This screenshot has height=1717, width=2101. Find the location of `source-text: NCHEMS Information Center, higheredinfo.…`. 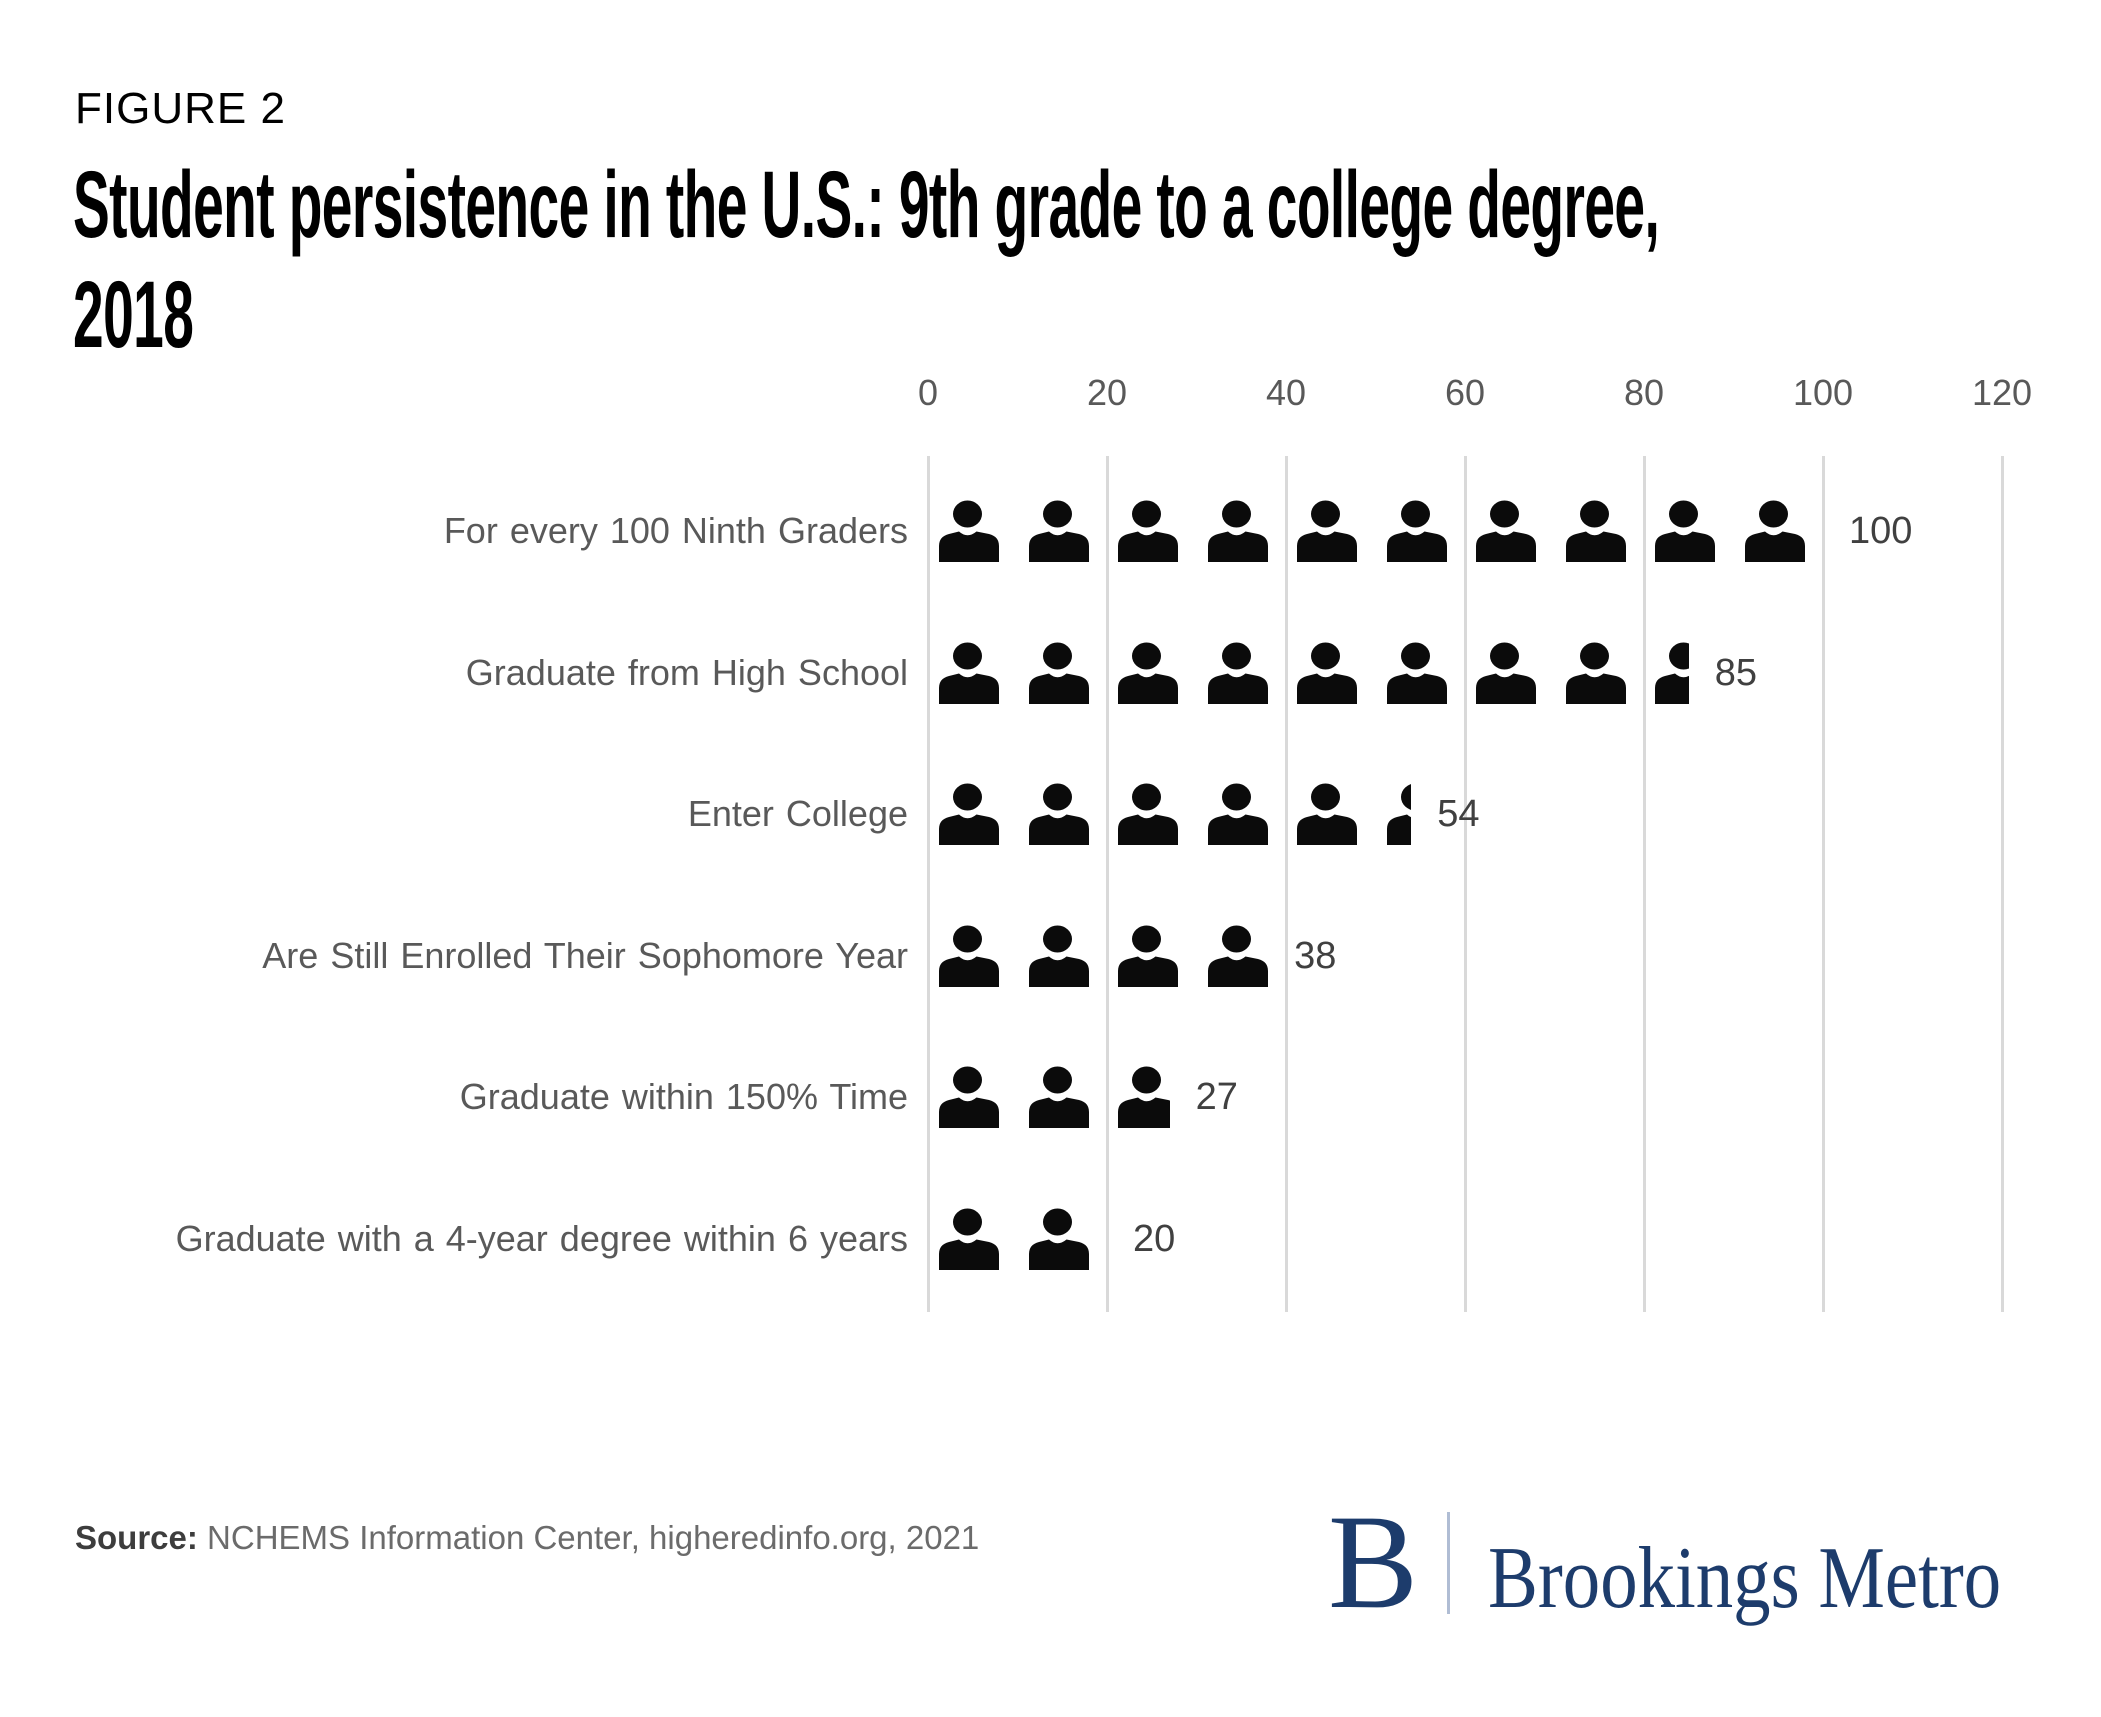

source-text: NCHEMS Information Center, higheredinfo.… is located at coordinates (588, 1537).